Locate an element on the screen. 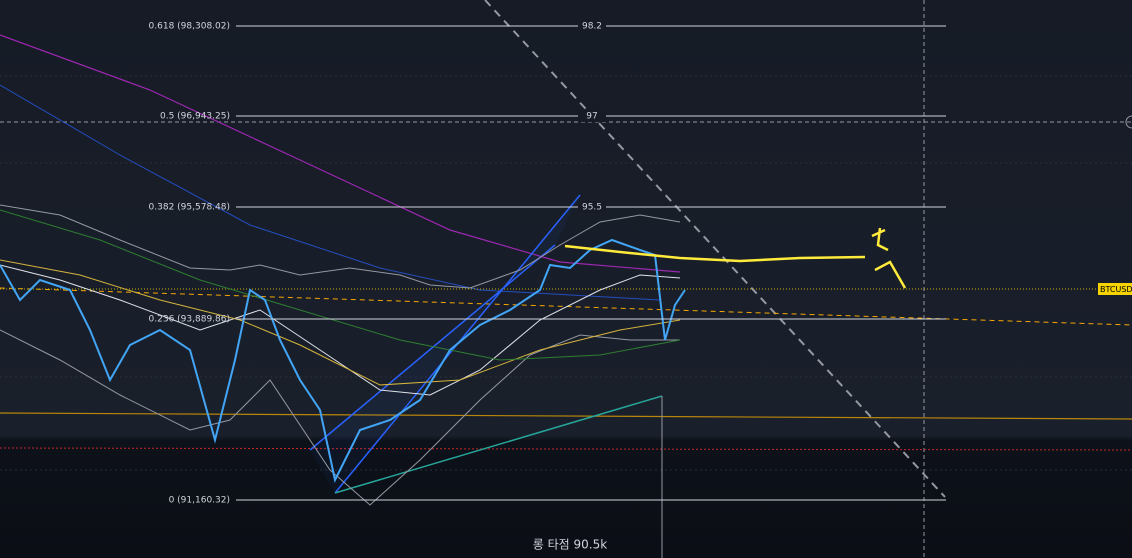  symbol-label: BTCUSD is located at coordinates (1116, 289).